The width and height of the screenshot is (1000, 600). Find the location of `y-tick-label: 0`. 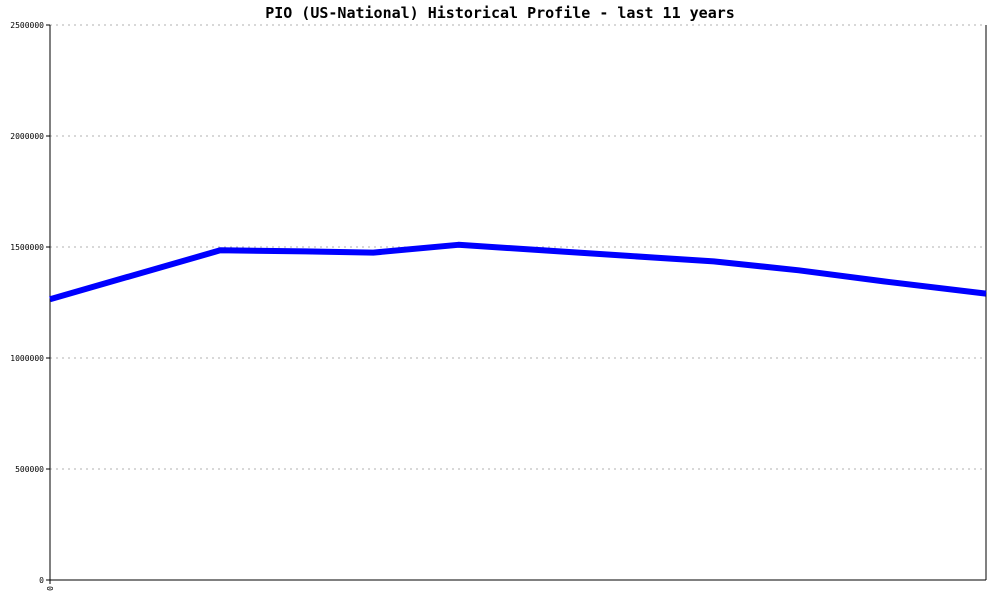

y-tick-label: 0 is located at coordinates (41, 580).